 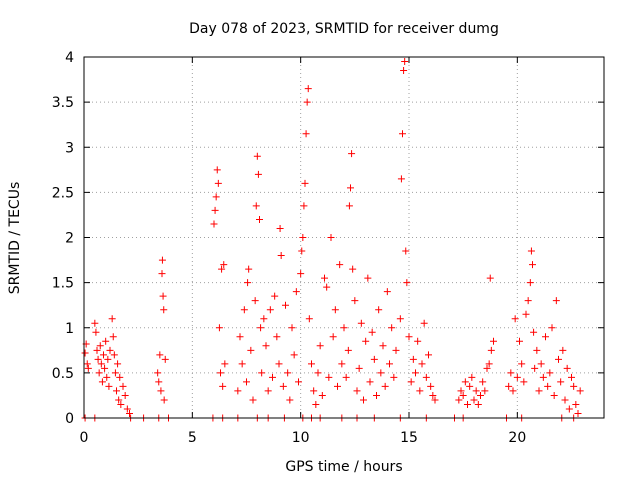 What do you see at coordinates (69, 58) in the screenshot?
I see `y-tick-label: 4` at bounding box center [69, 58].